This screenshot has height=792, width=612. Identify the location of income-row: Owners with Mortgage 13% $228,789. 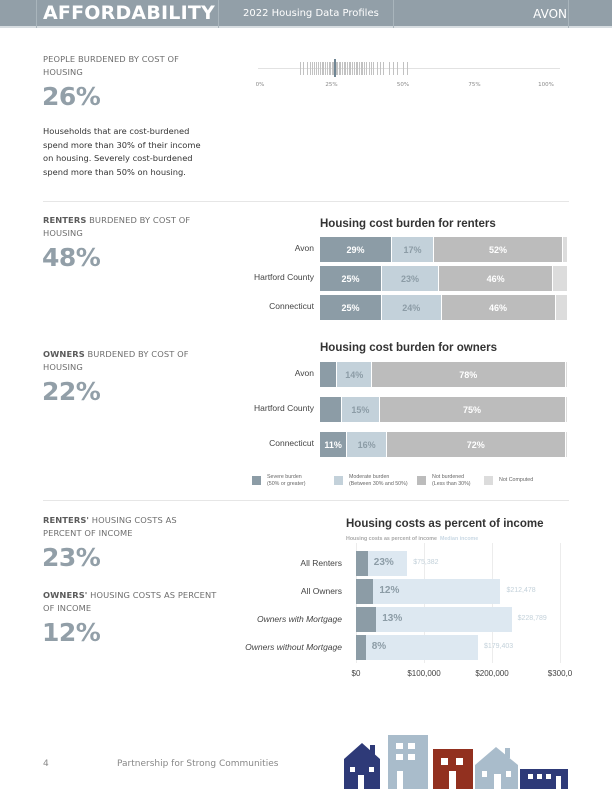
(408, 619).